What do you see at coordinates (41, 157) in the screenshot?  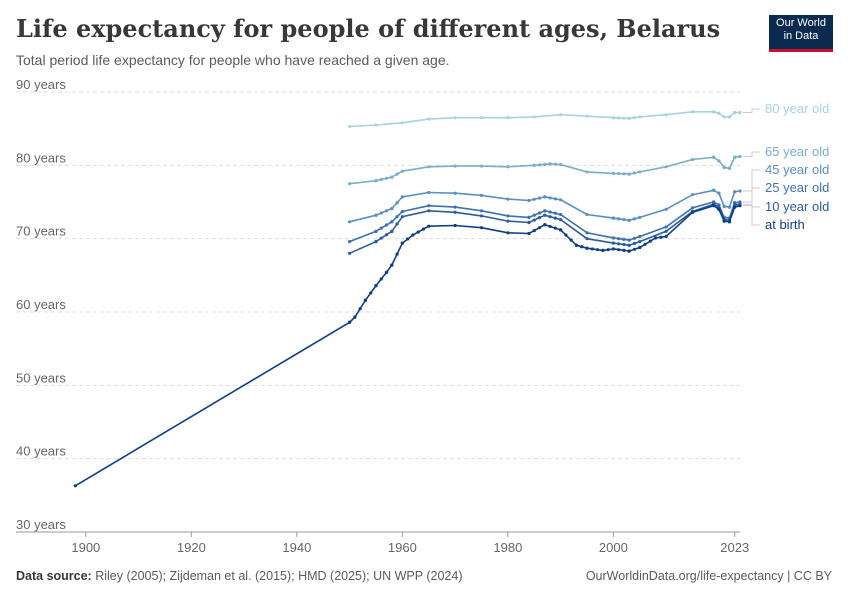 I see `y-tick-label: 80 years` at bounding box center [41, 157].